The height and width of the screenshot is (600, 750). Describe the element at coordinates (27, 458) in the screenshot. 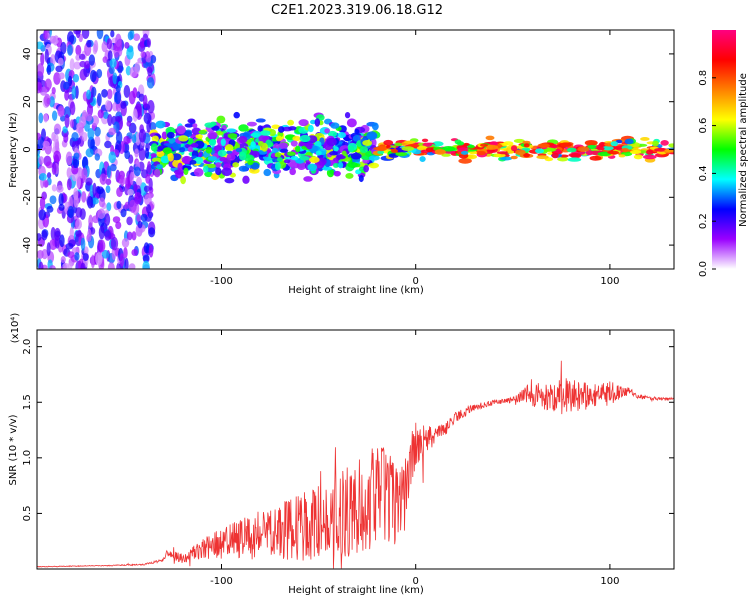

I see `y-tick-label: 1.0` at that location.